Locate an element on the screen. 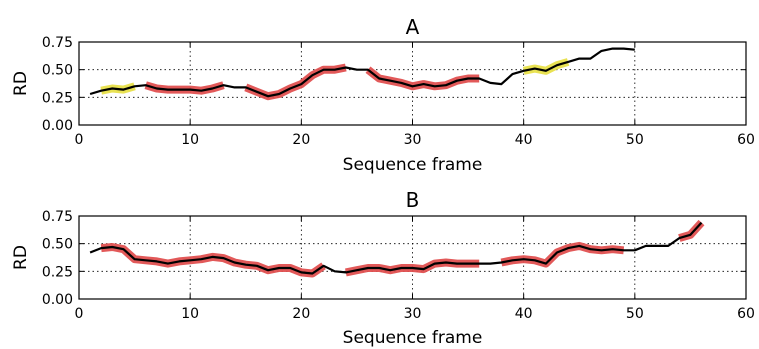  chart-title: B is located at coordinates (413, 200).